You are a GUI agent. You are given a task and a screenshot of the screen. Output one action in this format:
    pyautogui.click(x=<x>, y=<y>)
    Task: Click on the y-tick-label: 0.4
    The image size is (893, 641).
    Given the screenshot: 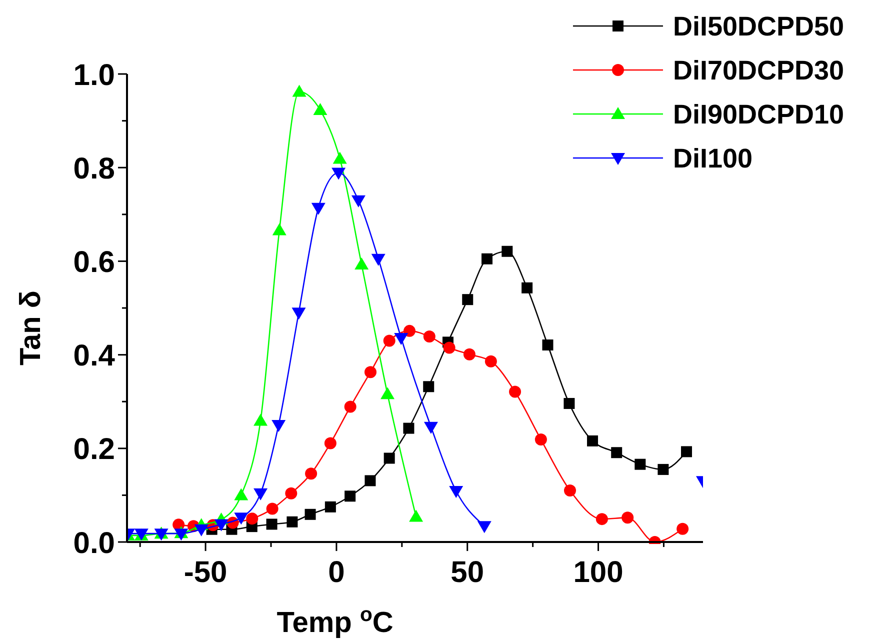 What is the action you would take?
    pyautogui.click(x=94, y=356)
    